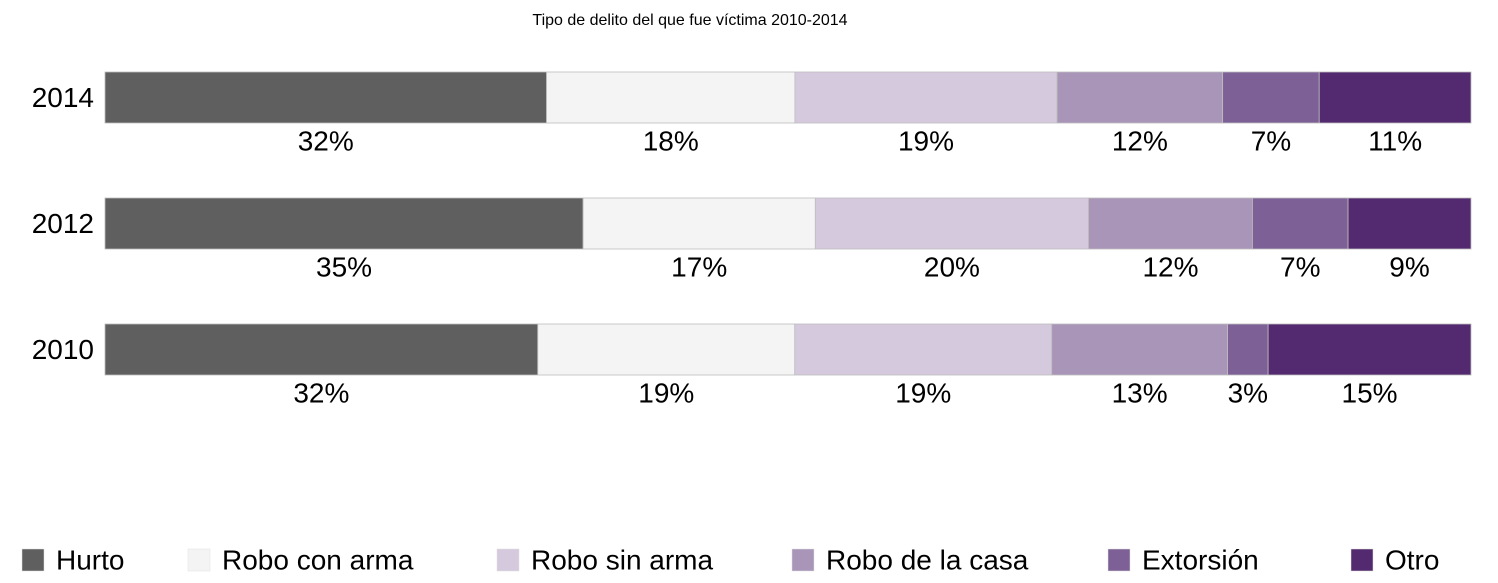 The image size is (1498, 583). I want to click on legend-label: Extorsión, so click(1200, 559).